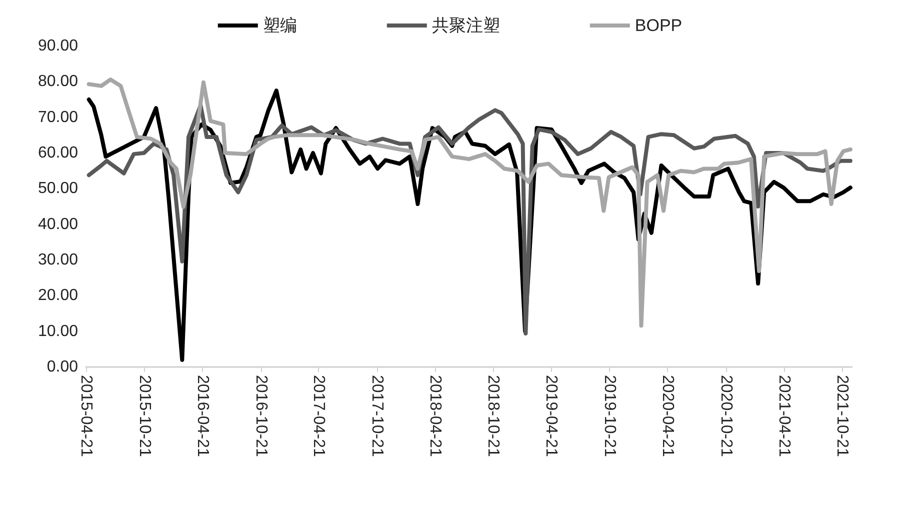  I want to click on x-tick-label: 2019-04-21, so click(551, 416).